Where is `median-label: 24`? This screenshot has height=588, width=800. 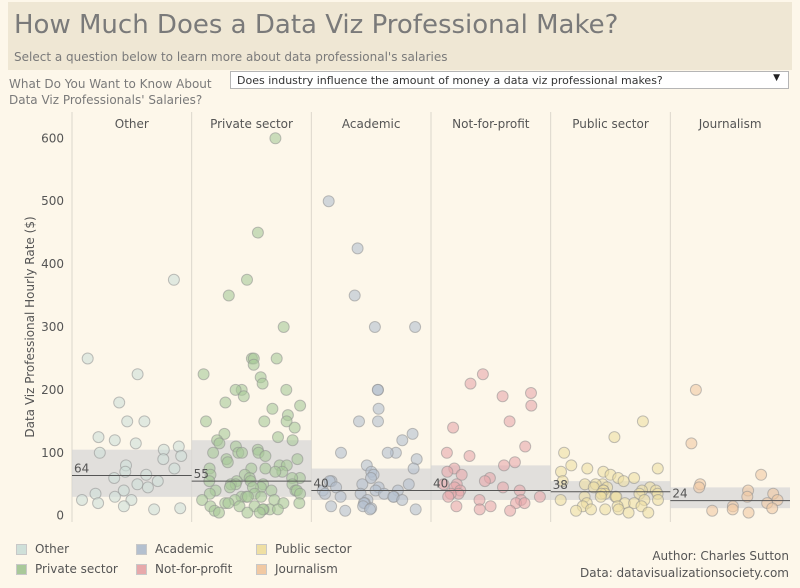 median-label: 24 is located at coordinates (679, 494).